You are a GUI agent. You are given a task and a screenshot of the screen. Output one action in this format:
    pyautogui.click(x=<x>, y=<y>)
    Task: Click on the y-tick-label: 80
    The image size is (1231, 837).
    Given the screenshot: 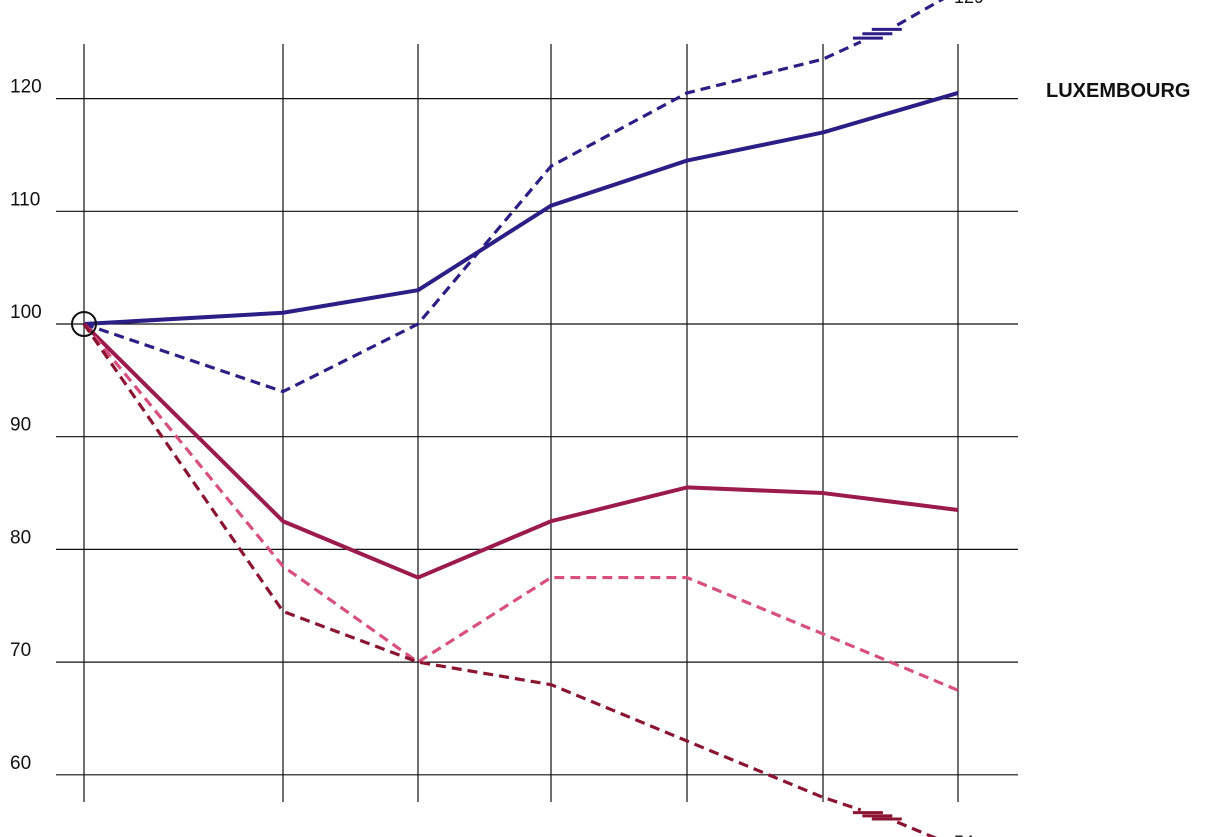 What is the action you would take?
    pyautogui.click(x=20, y=537)
    